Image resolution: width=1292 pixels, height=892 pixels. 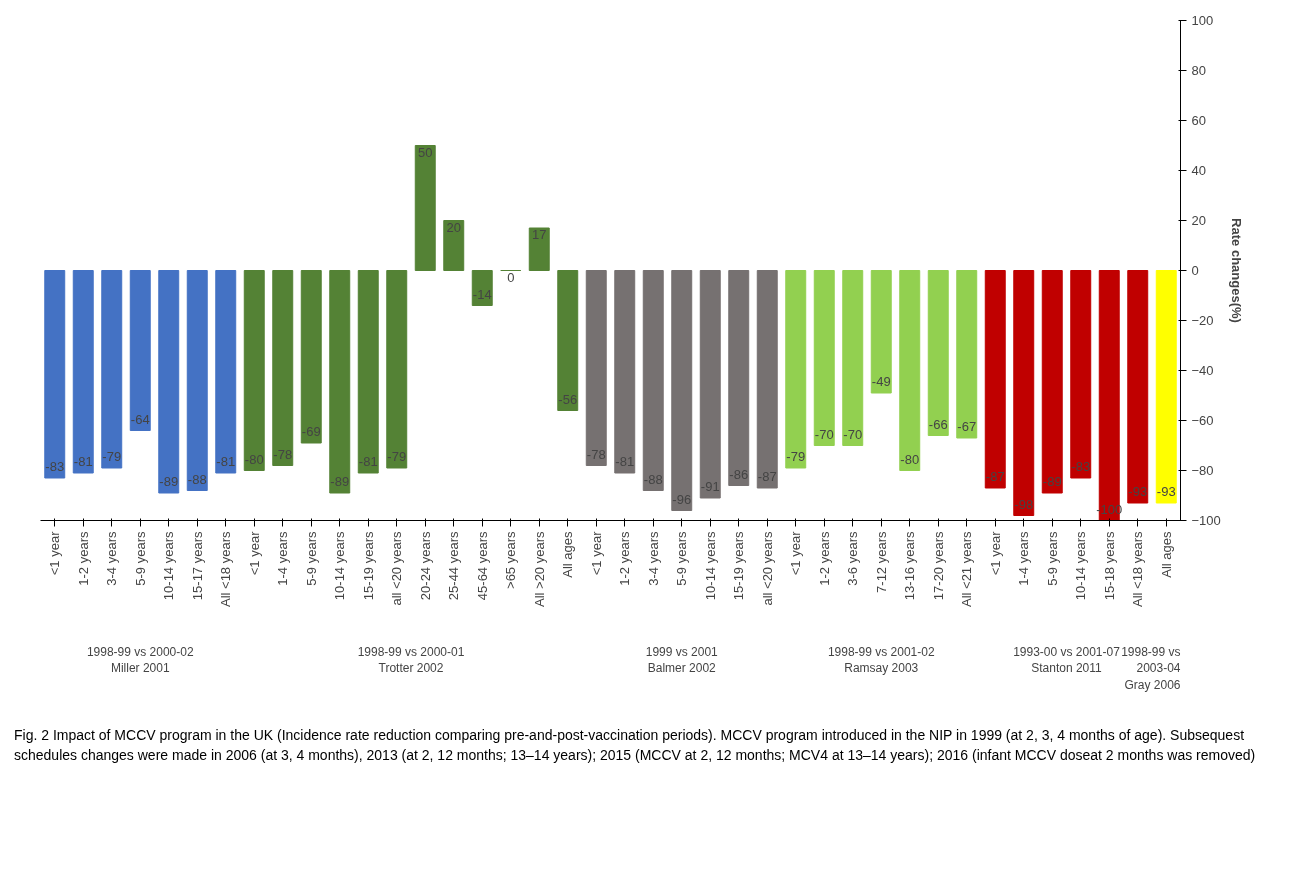 I want to click on data-label: -56, so click(x=568, y=399).